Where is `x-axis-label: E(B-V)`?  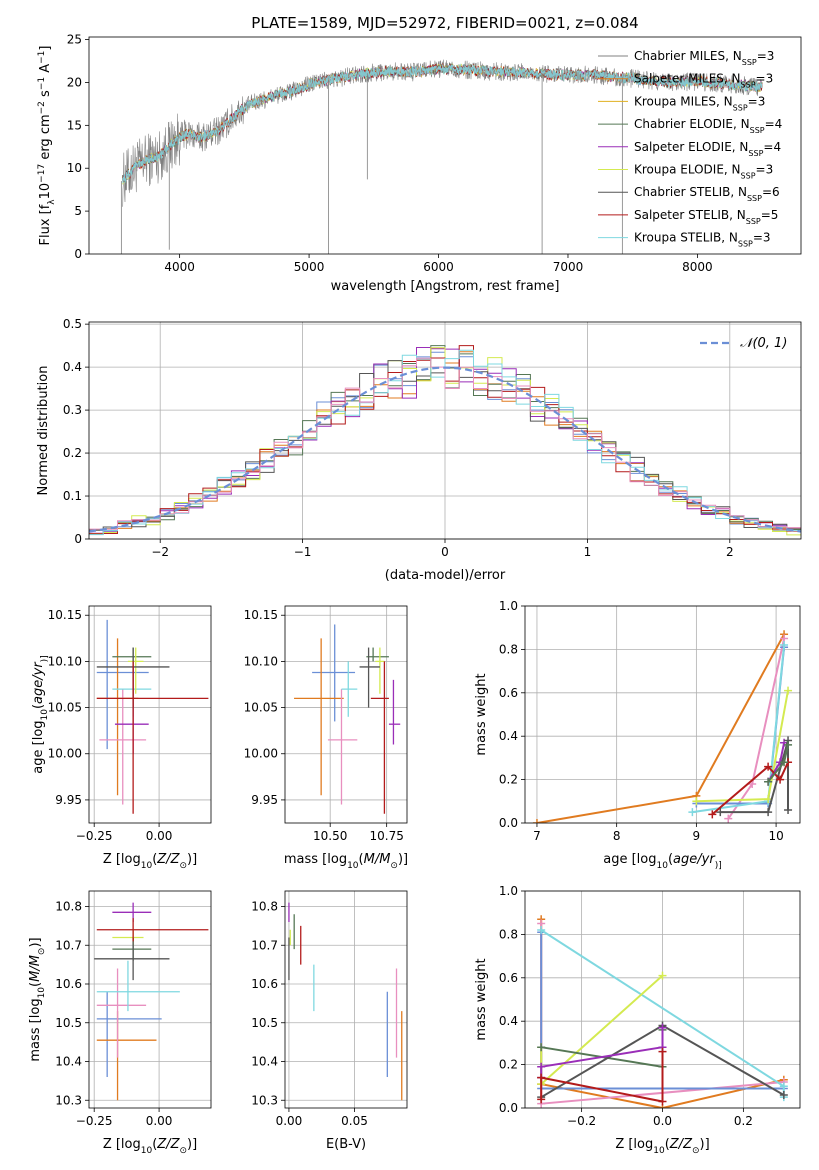
x-axis-label: E(B-V) is located at coordinates (346, 1144).